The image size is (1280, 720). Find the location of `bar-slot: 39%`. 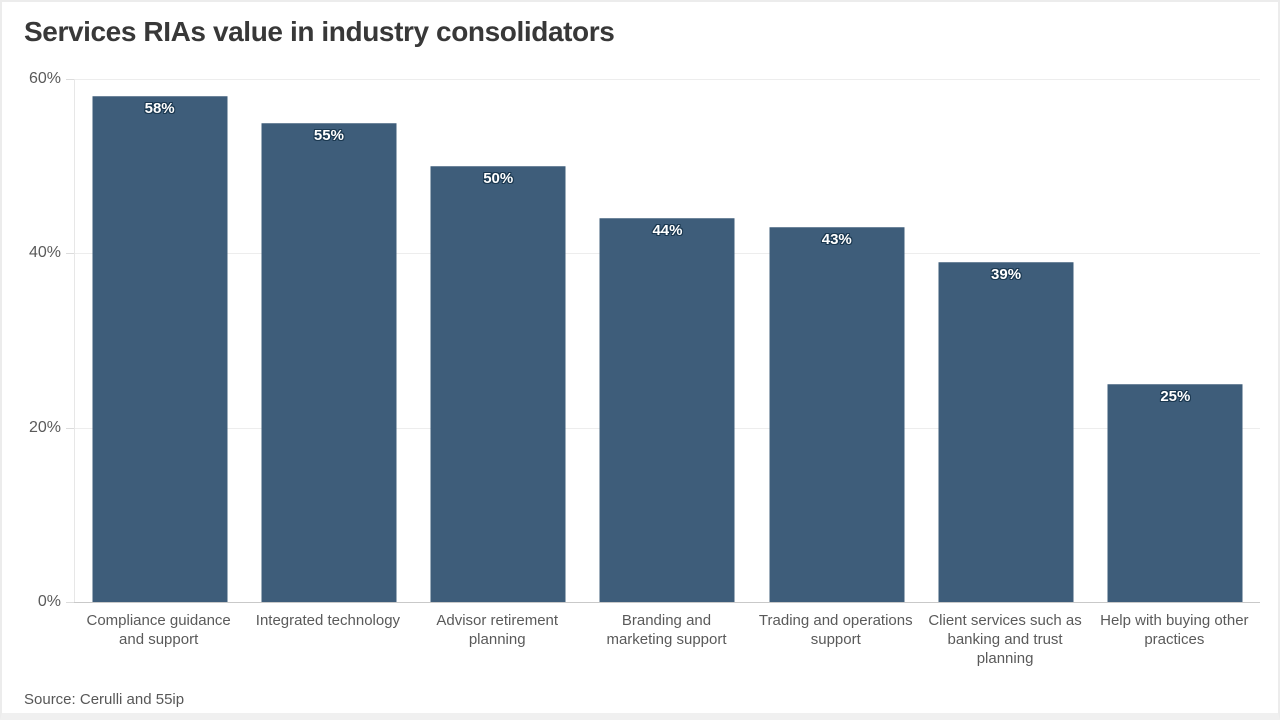

bar-slot: 39% is located at coordinates (1005, 340).